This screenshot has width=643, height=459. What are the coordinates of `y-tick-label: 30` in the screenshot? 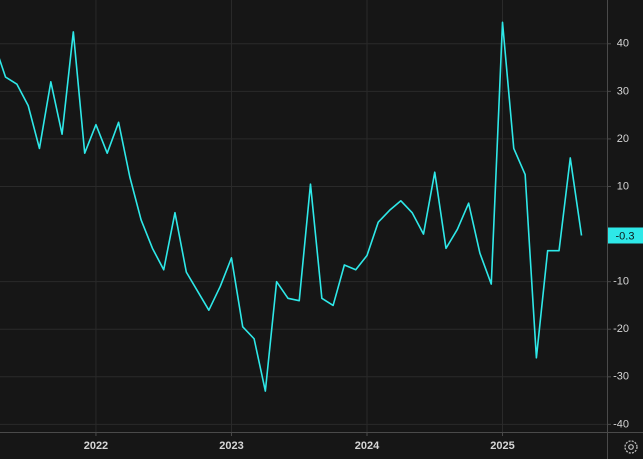 It's located at (623, 91).